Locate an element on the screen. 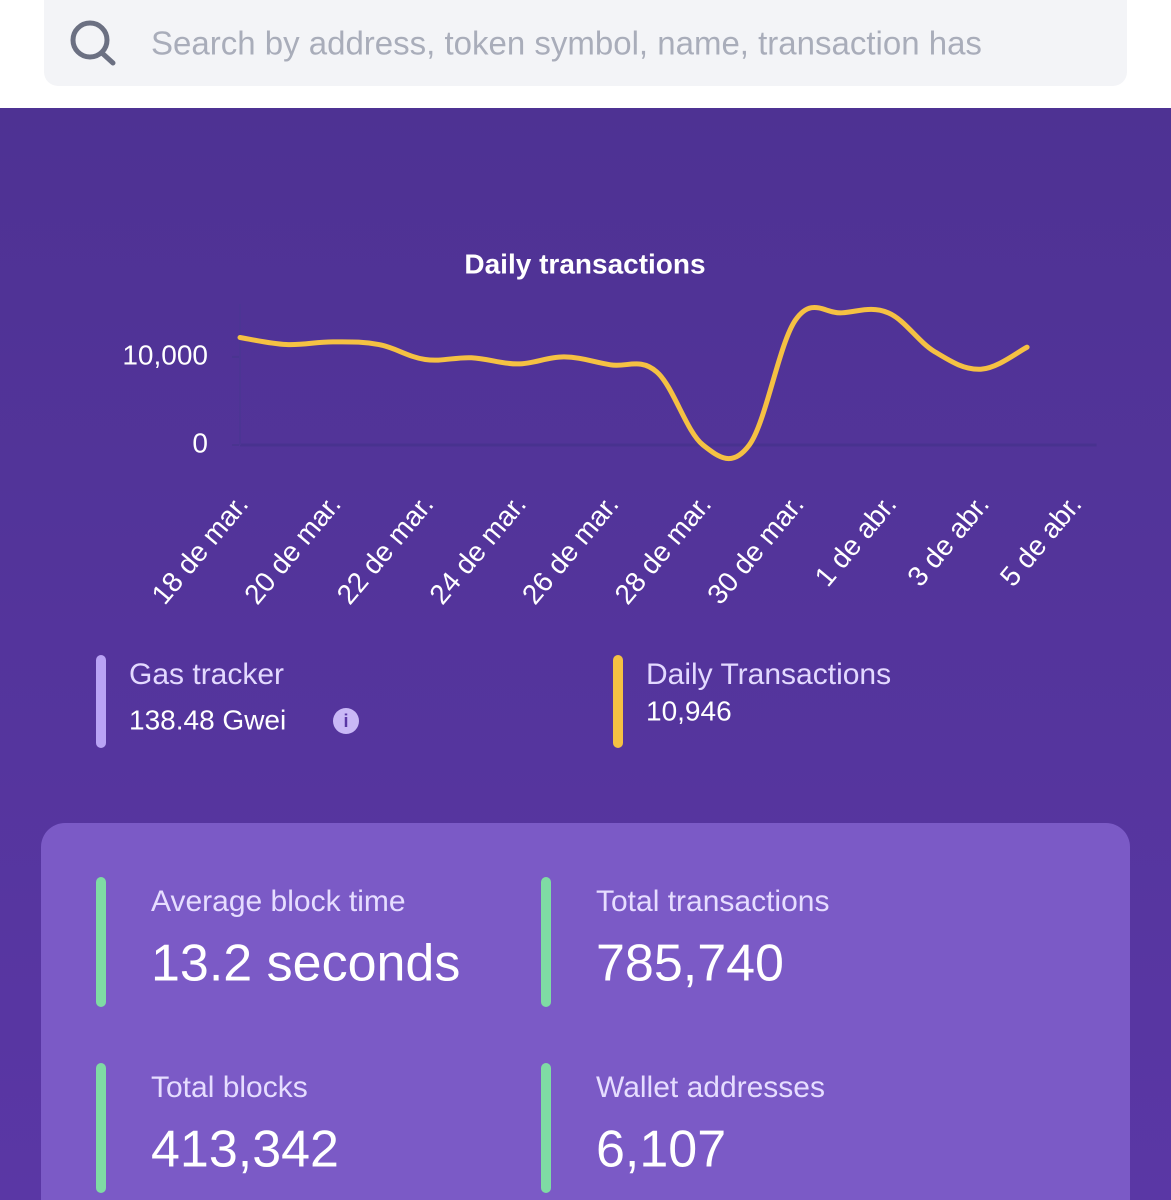 Image resolution: width=1171 pixels, height=1200 pixels. chart-title: Daily transactions is located at coordinates (584, 263).